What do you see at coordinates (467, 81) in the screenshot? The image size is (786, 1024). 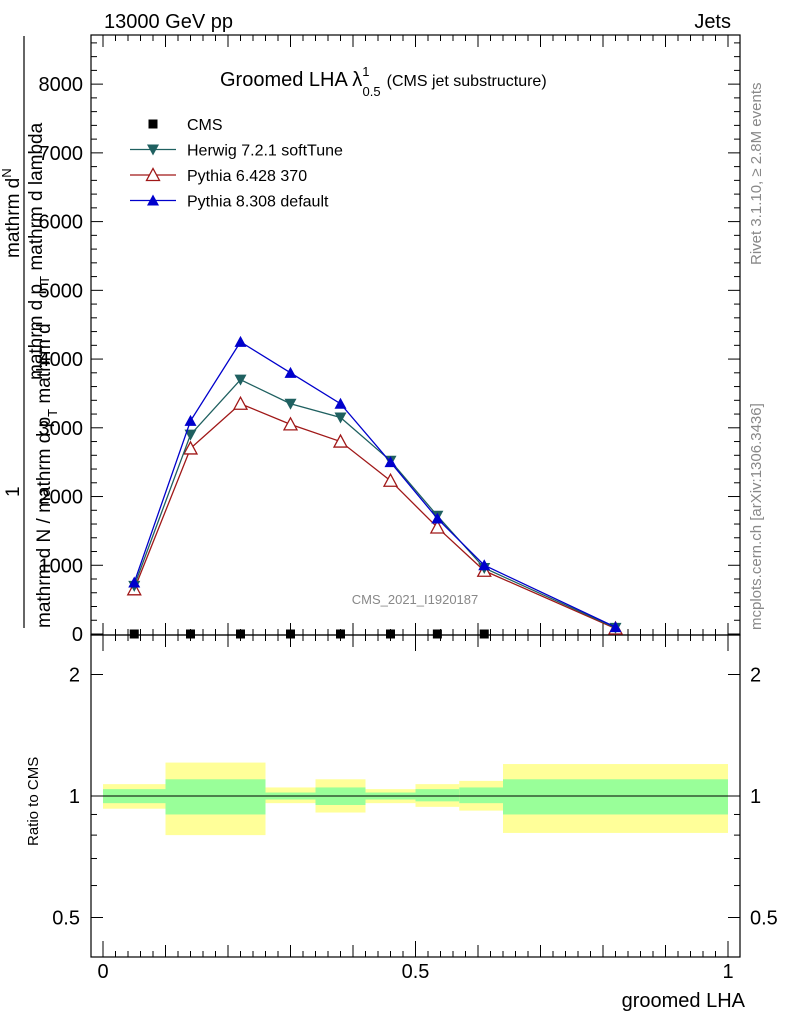 I see `title-paren: (CMS jet substructure)` at bounding box center [467, 81].